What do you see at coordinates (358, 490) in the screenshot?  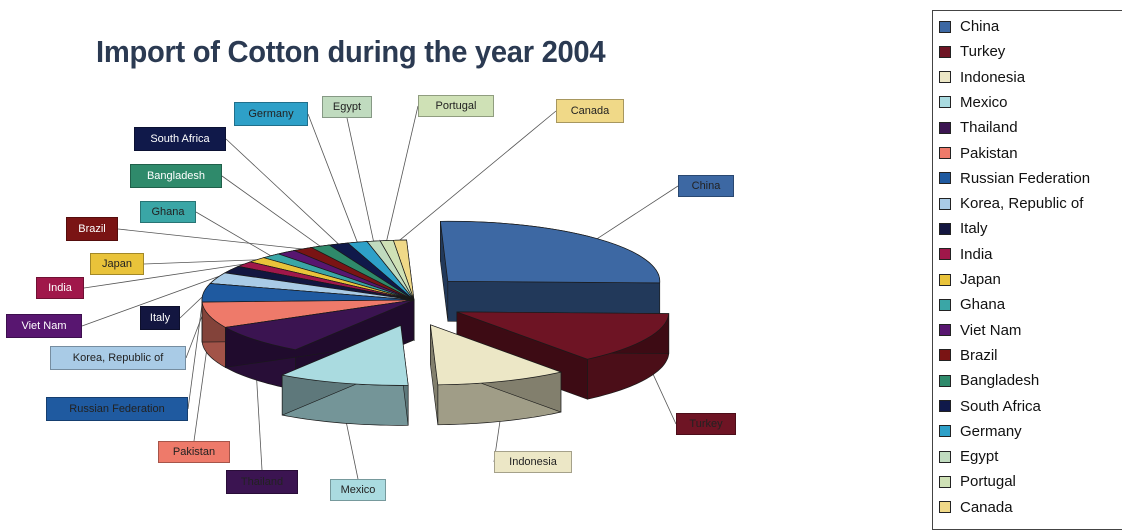 I see `callout-mexico: Mexico` at bounding box center [358, 490].